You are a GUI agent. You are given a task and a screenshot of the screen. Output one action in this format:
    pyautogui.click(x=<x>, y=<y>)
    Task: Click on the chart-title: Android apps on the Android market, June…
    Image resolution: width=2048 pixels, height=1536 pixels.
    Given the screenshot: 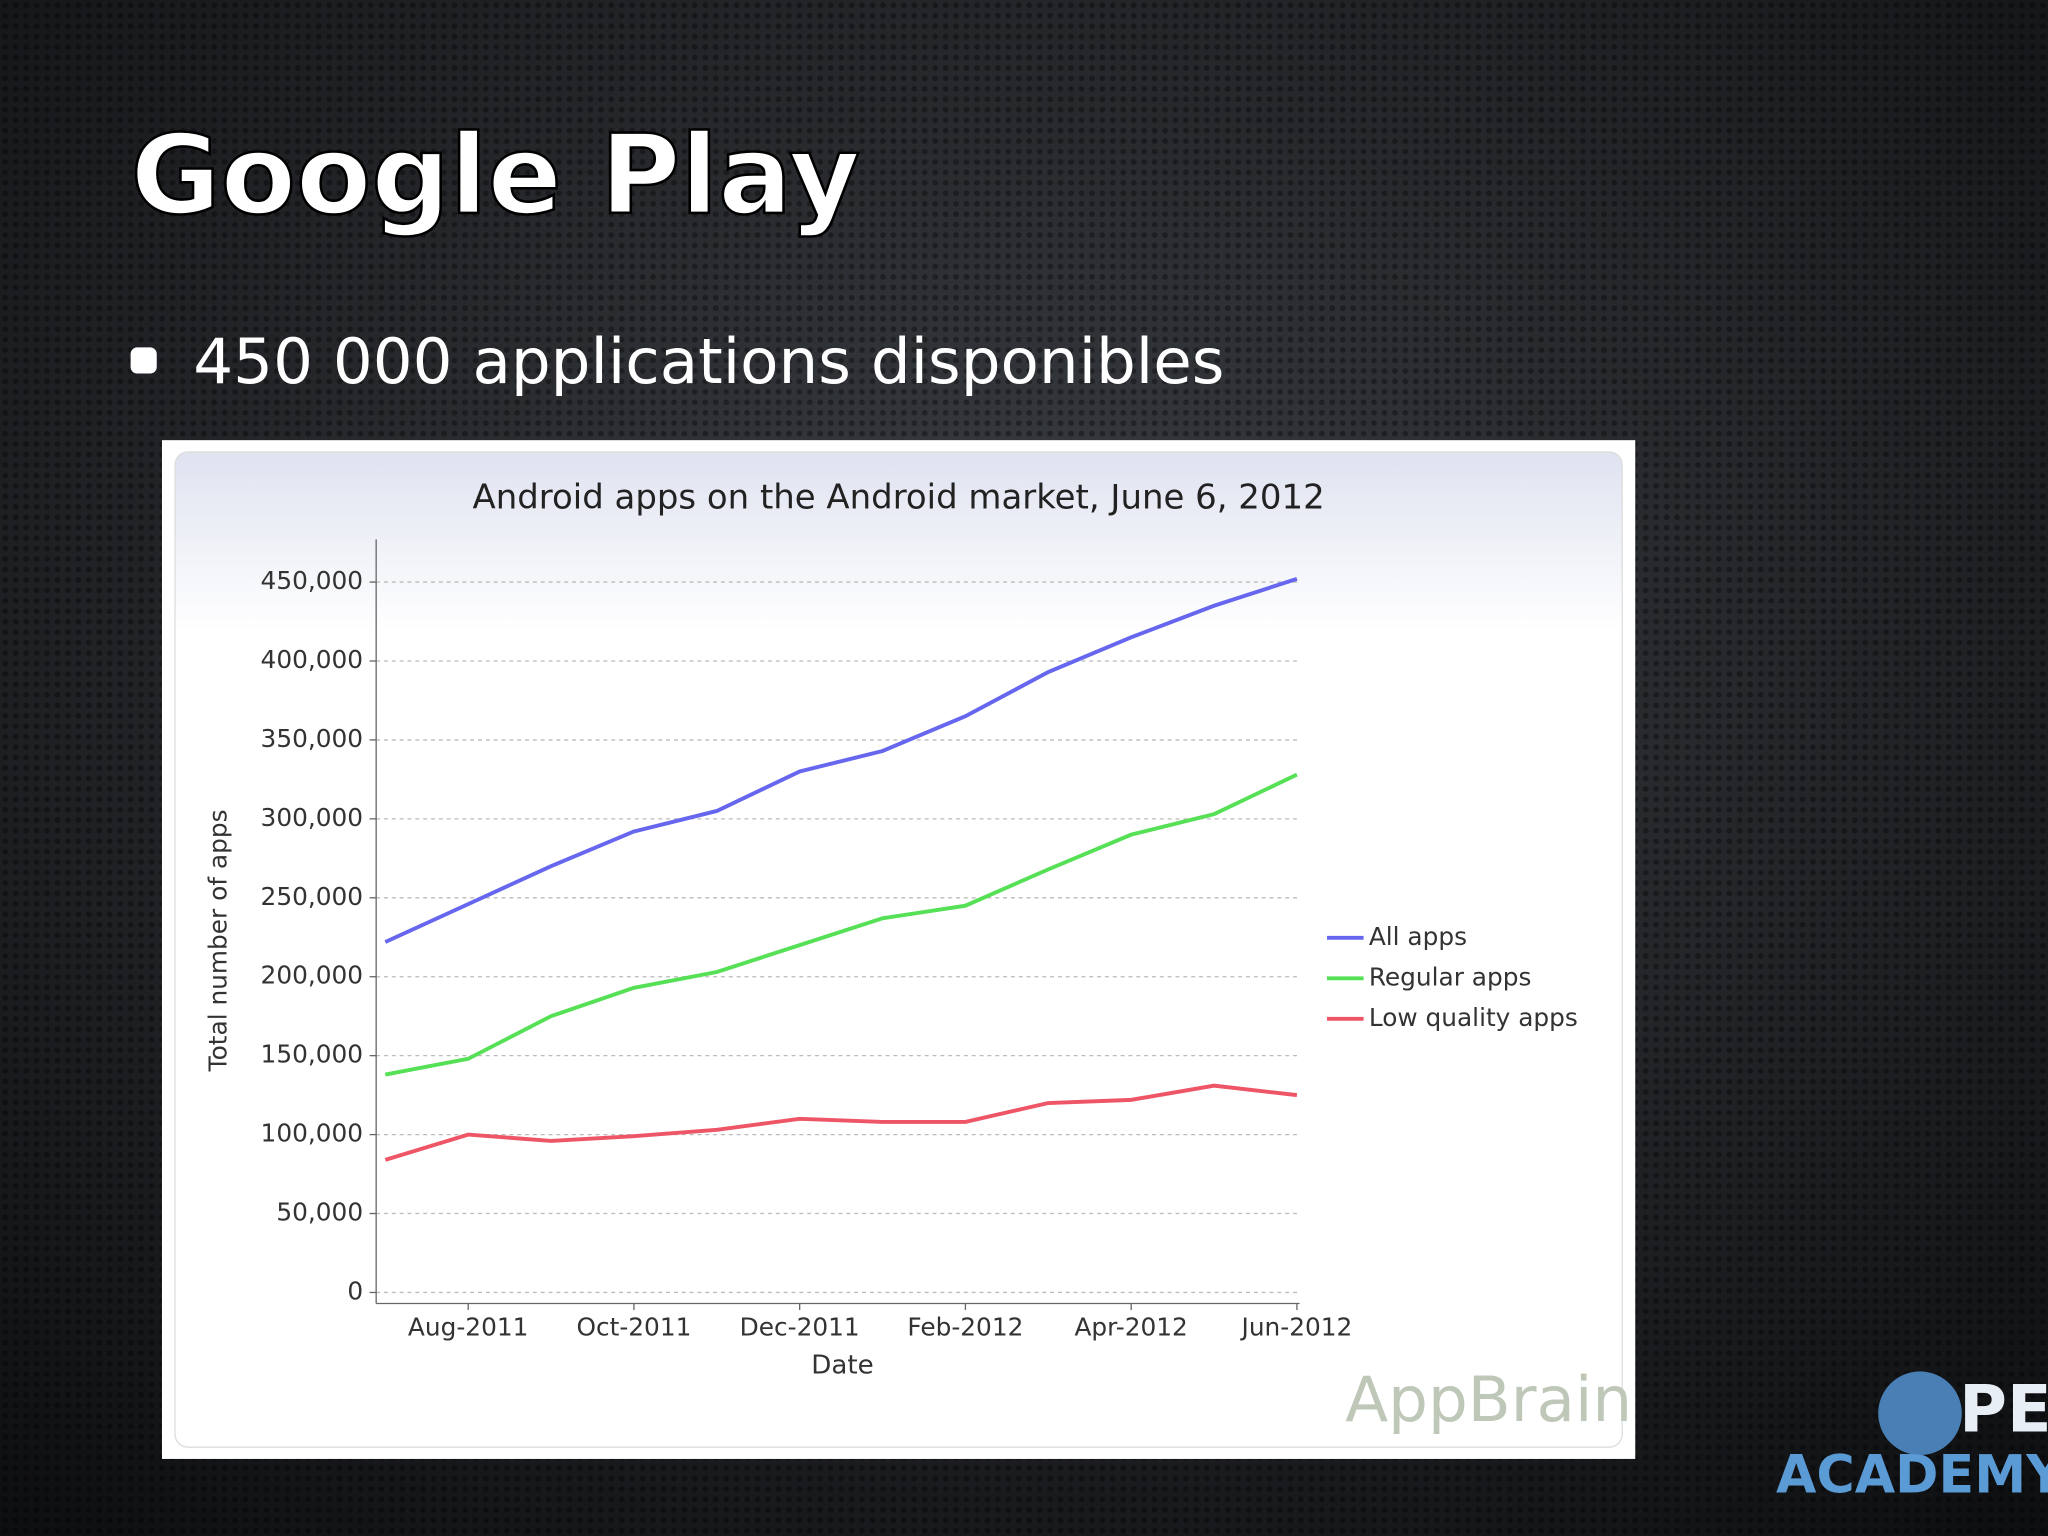 What is the action you would take?
    pyautogui.click(x=899, y=497)
    